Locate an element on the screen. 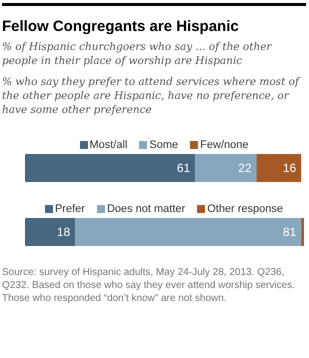 This screenshot has width=309, height=358. data-label: 61 is located at coordinates (183, 168).